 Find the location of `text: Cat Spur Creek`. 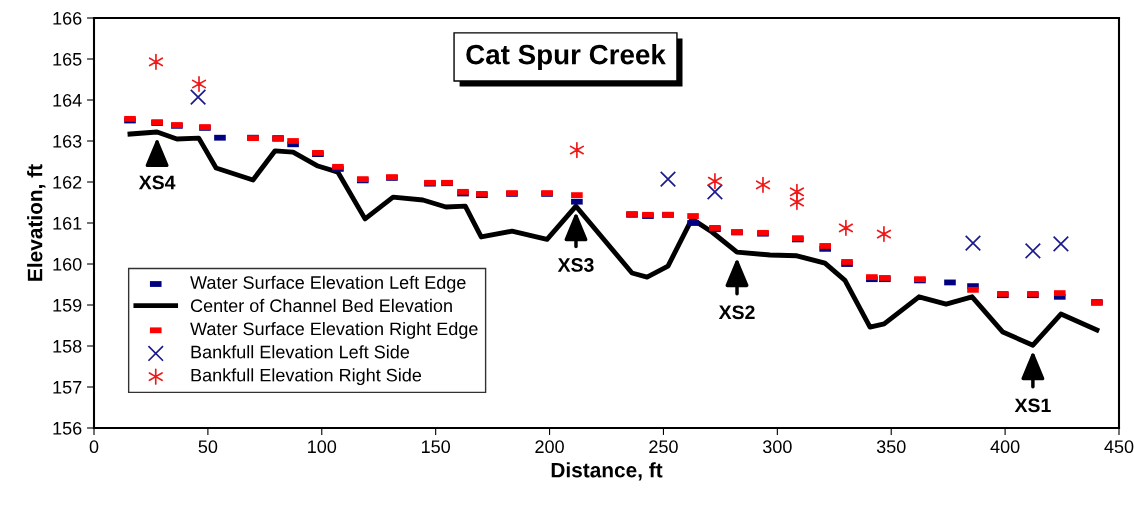

text: Cat Spur Creek is located at coordinates (566, 57).